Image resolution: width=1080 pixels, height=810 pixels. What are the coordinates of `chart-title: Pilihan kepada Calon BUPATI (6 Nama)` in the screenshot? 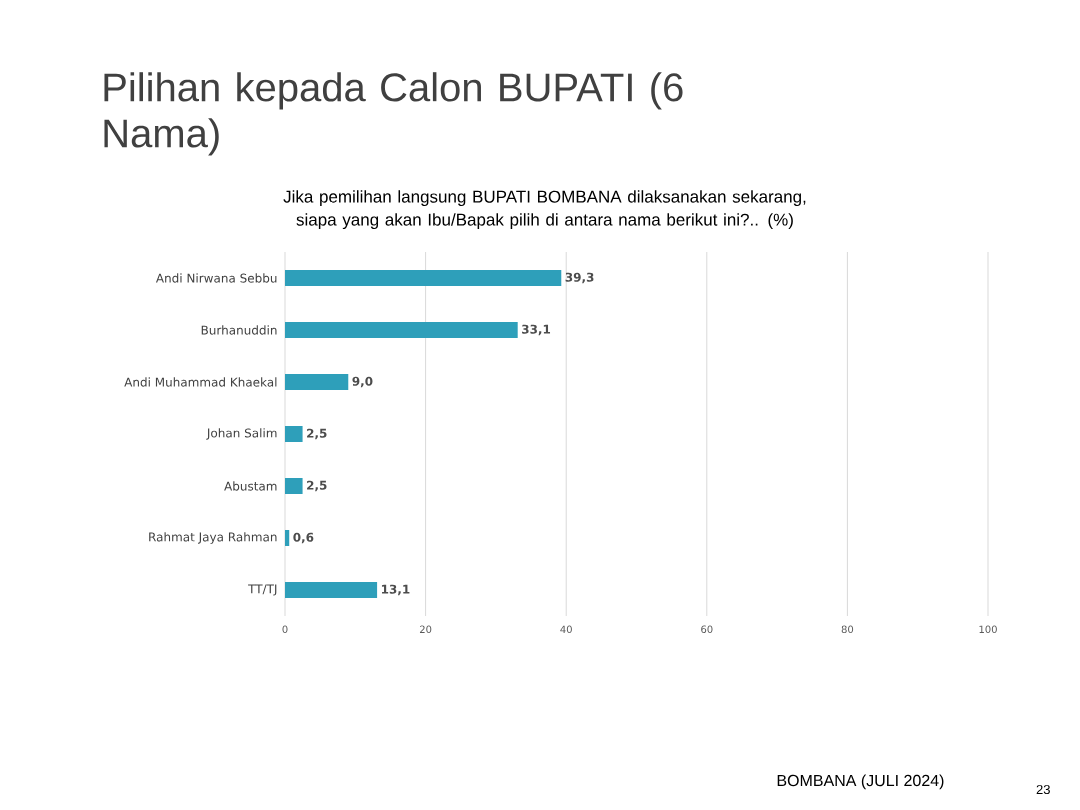 It's located at (393, 114).